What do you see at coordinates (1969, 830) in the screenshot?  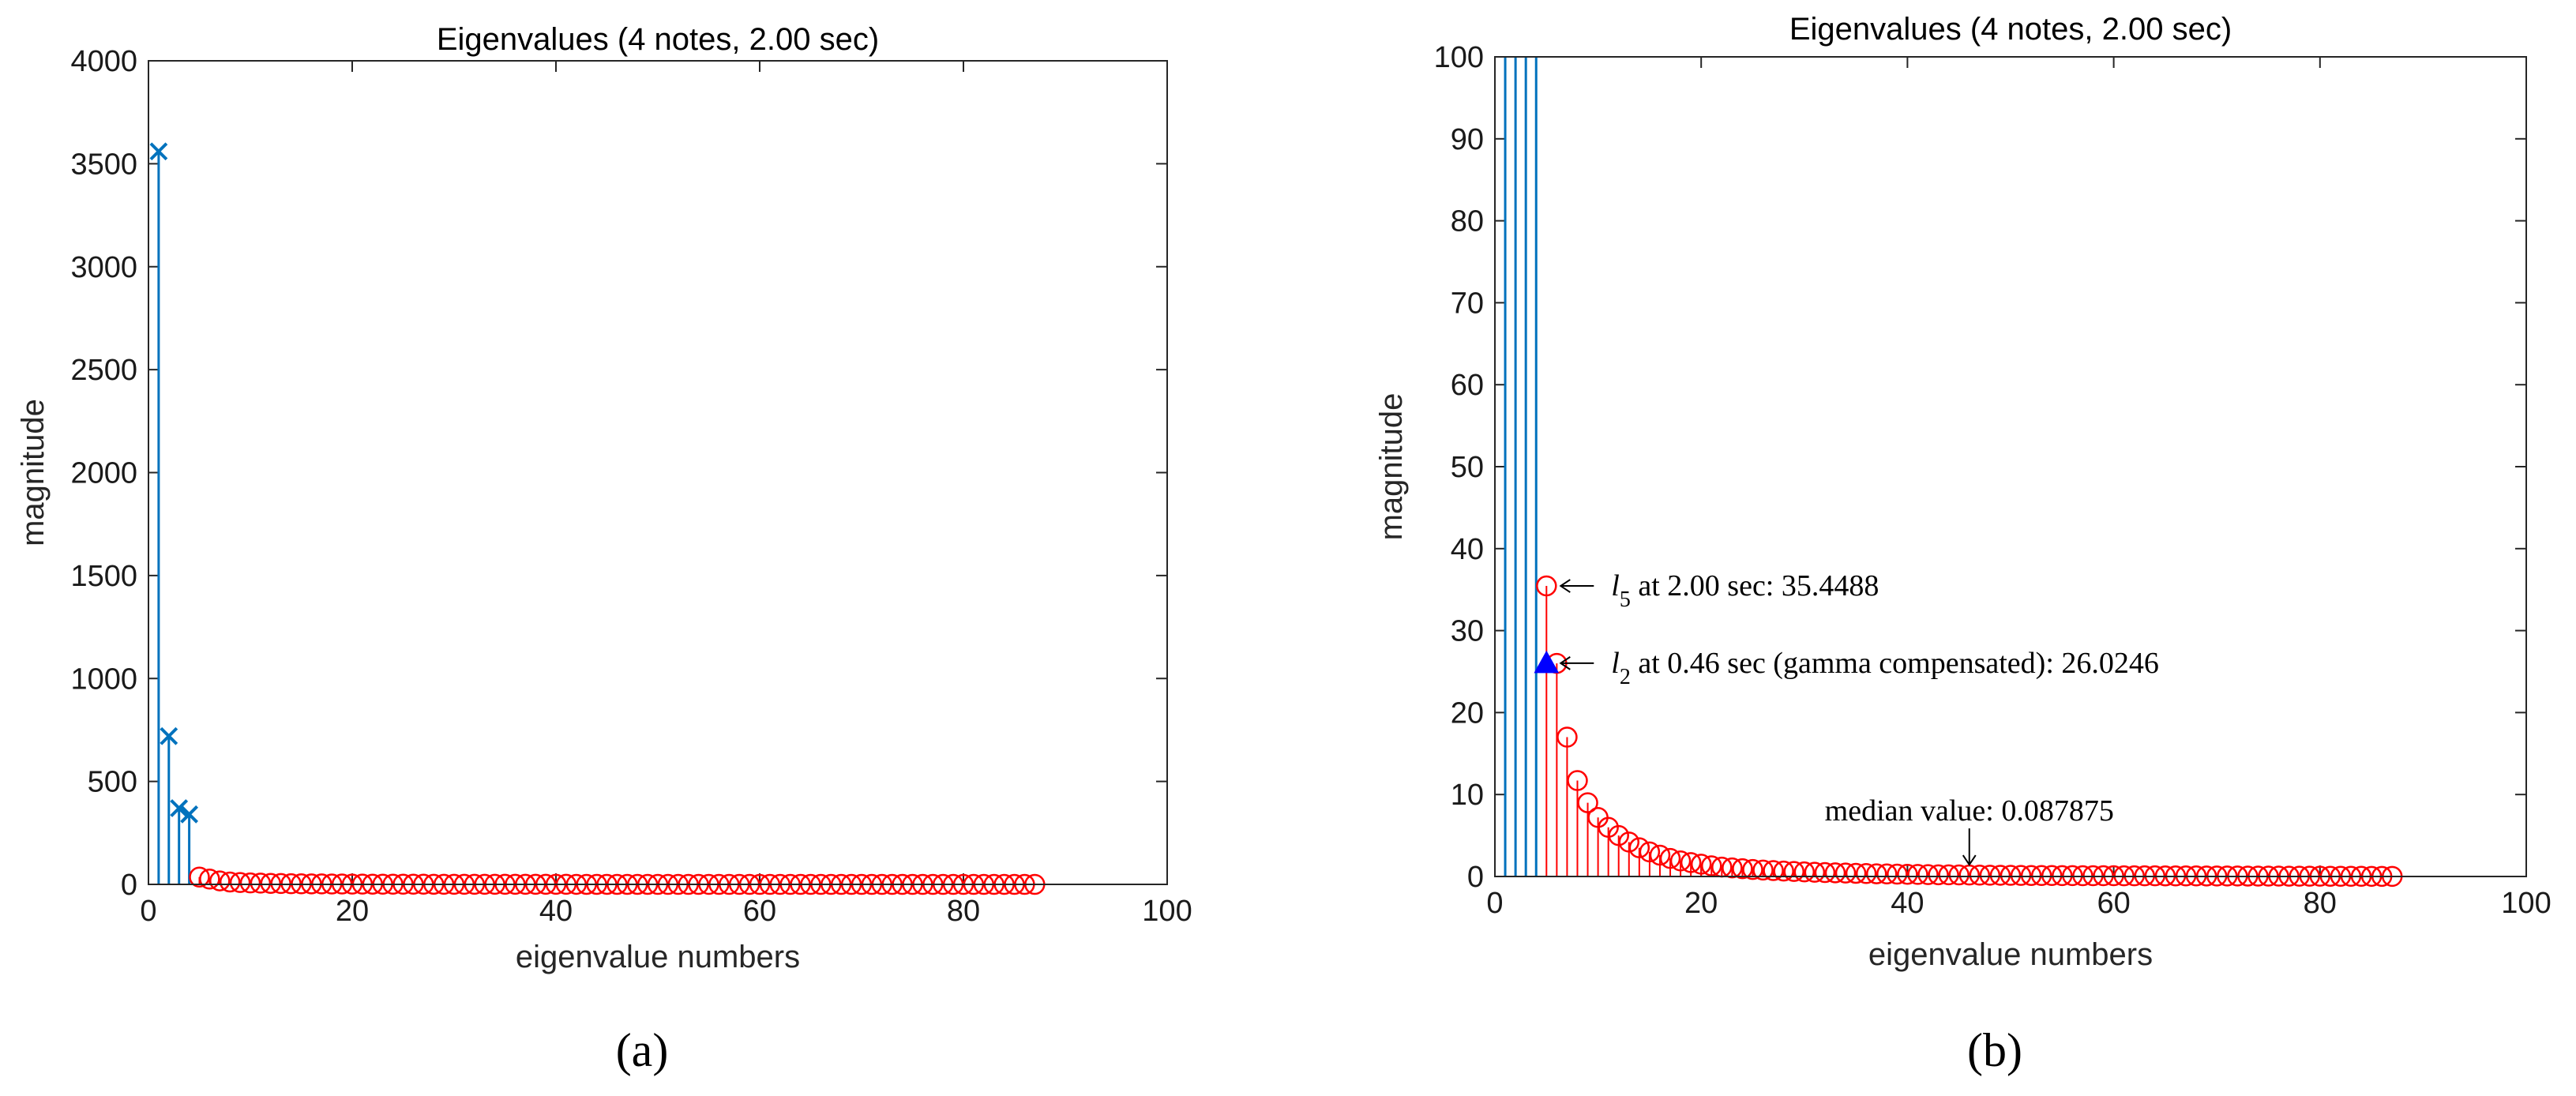 I see `annotation-median: median value: 0.087875` at bounding box center [1969, 830].